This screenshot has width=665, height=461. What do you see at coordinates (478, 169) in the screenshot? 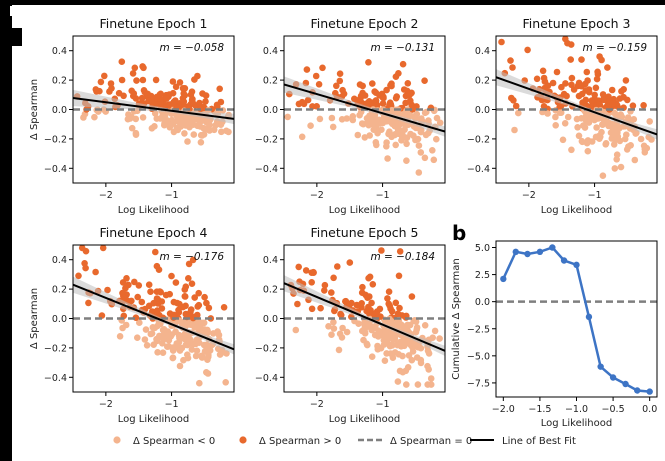
I see `y-tick-label: −0.4` at bounding box center [478, 169].